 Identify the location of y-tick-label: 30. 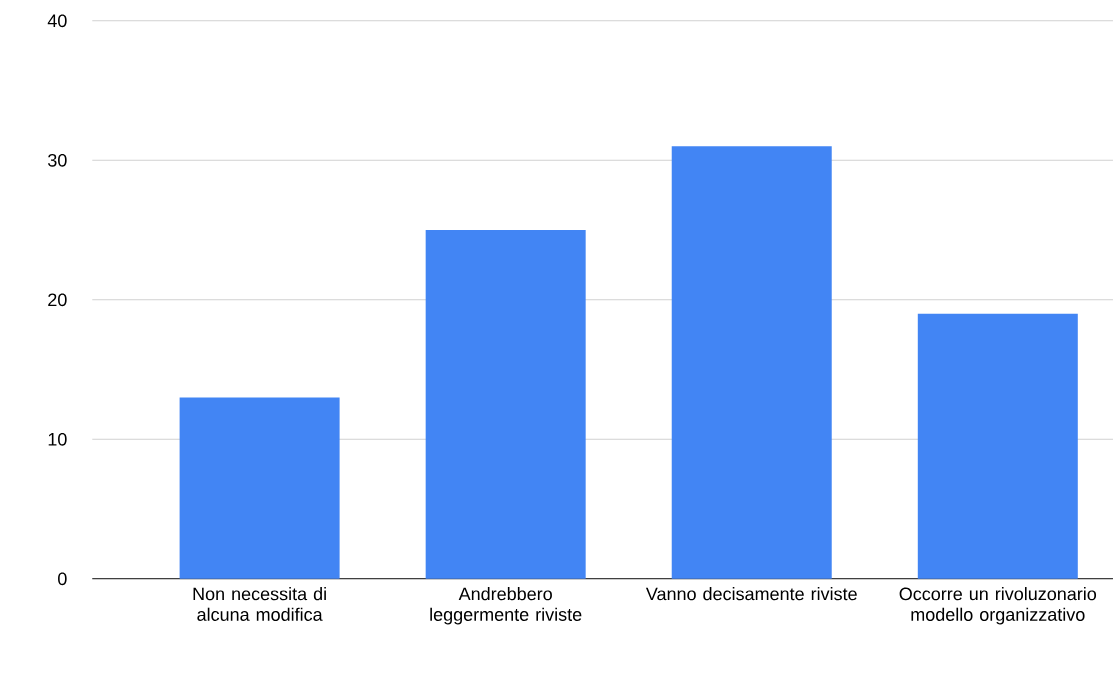
(57, 160).